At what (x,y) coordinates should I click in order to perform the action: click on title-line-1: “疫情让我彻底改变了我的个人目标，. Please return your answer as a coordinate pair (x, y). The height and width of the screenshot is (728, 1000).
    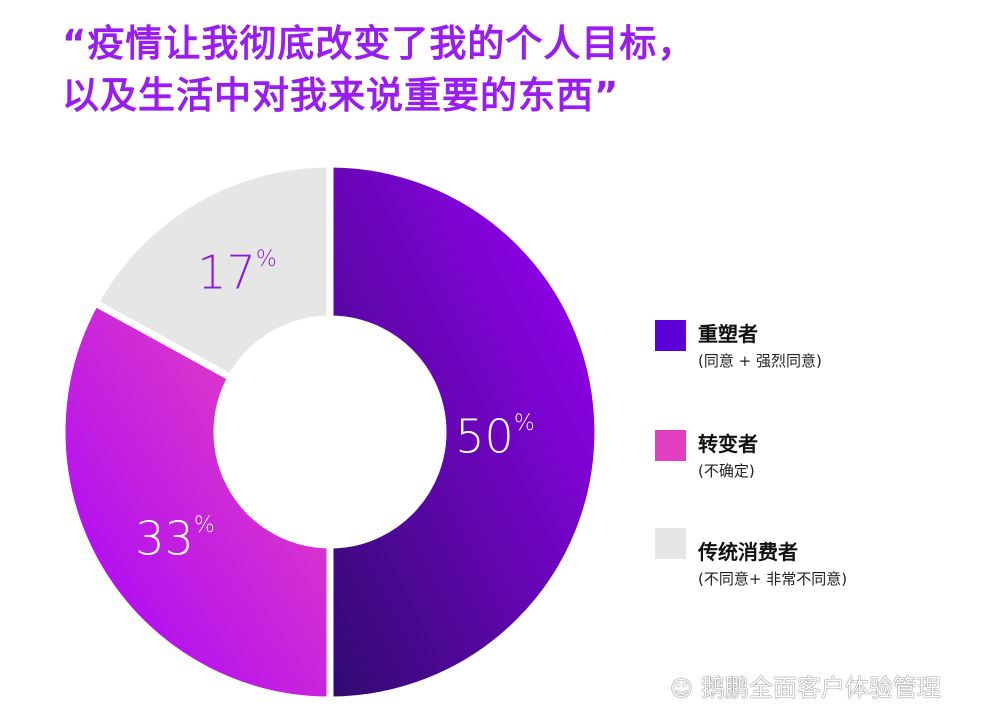
    Looking at the image, I should click on (379, 43).